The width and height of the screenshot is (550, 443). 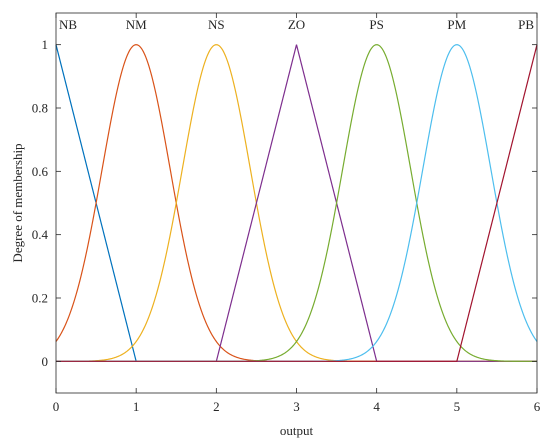 I want to click on x-tick-label: 6, so click(x=537, y=406).